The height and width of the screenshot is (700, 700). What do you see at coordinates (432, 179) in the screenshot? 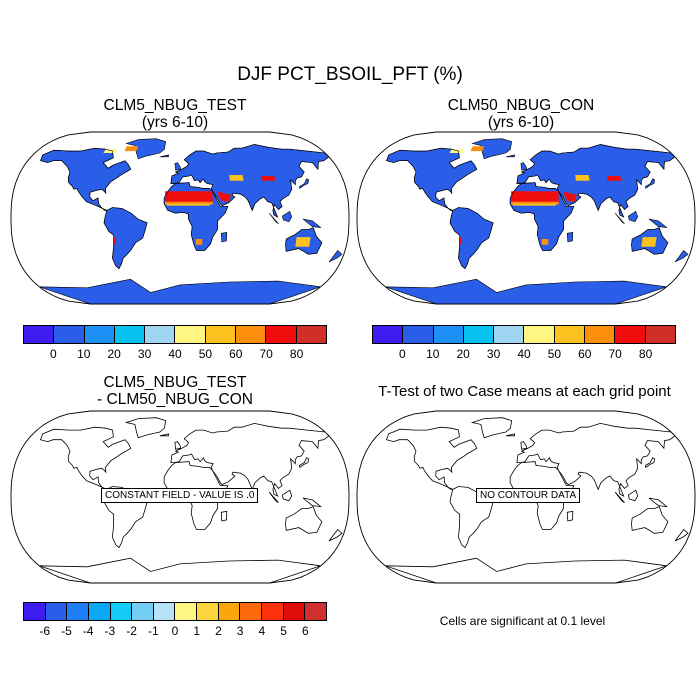
I see `coastline-na` at bounding box center [432, 179].